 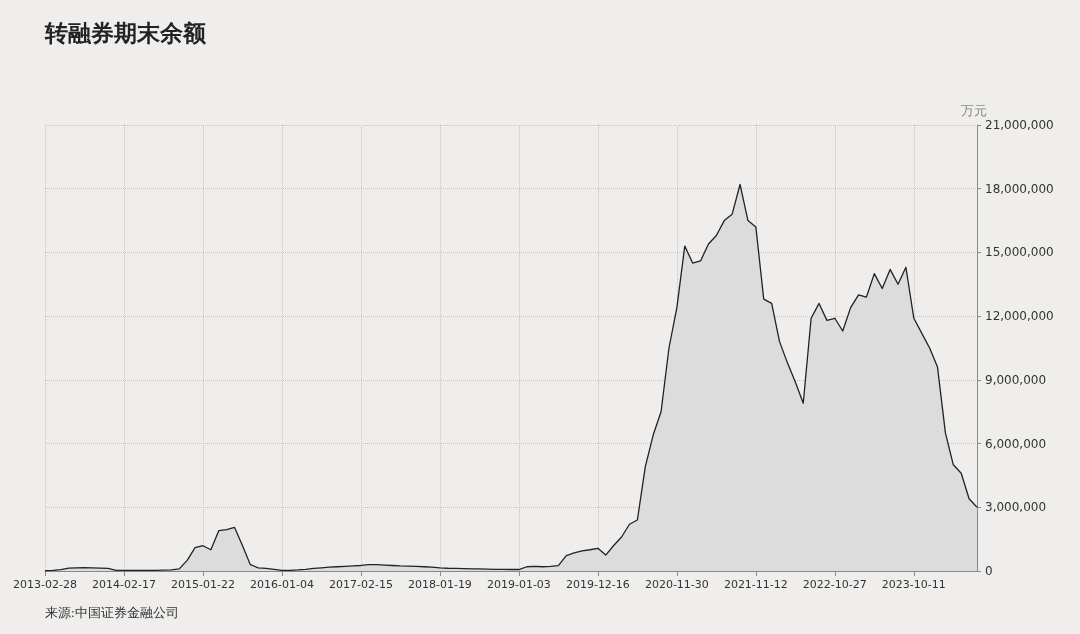 I want to click on x-tick-label: 2021-11-12, so click(x=755, y=584).